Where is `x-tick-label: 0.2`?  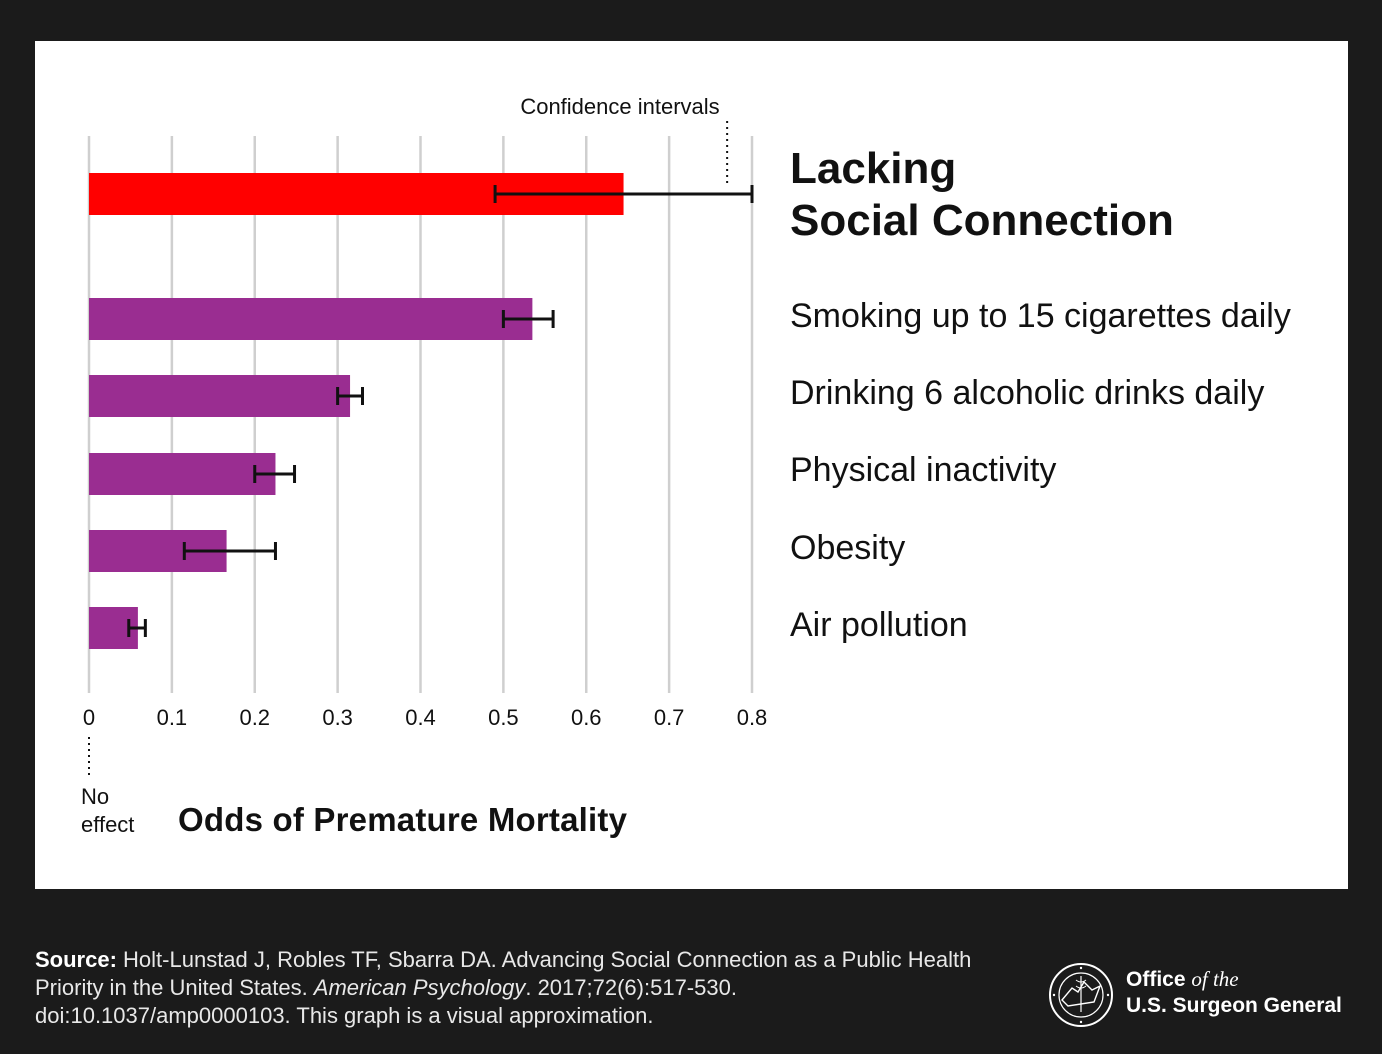 x-tick-label: 0.2 is located at coordinates (254, 717).